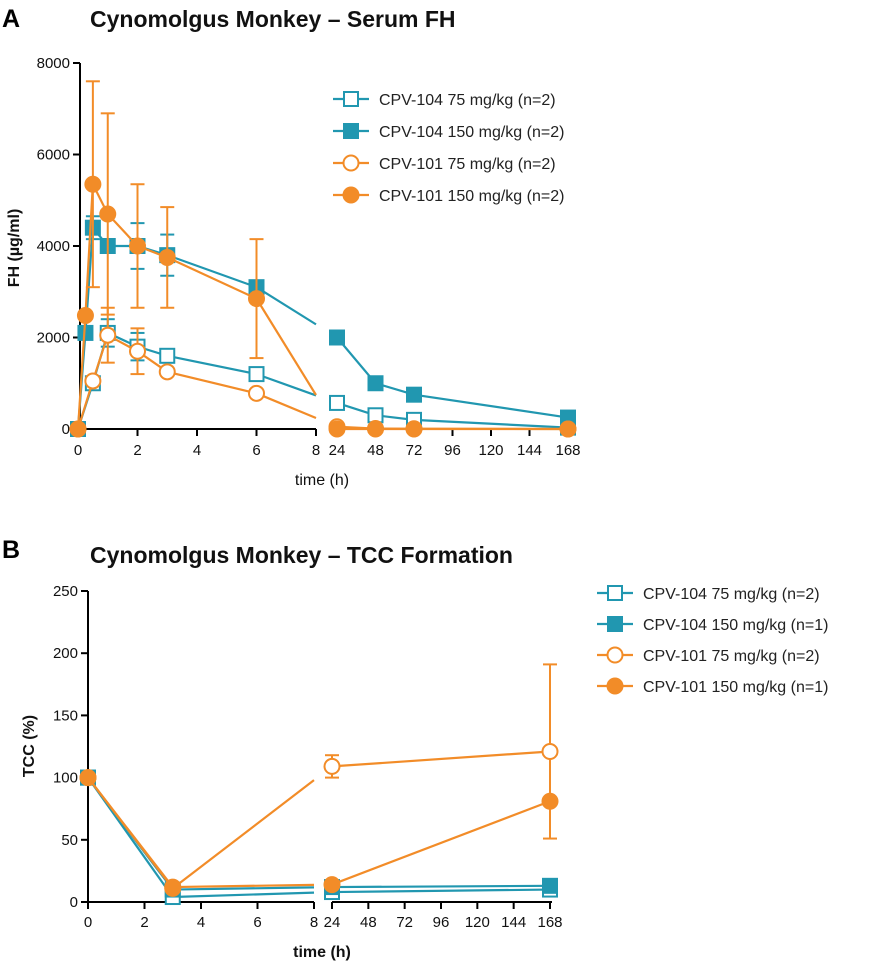 The width and height of the screenshot is (886, 965). Describe the element at coordinates (65, 591) in the screenshot. I see `y-tick-label: 250` at that location.